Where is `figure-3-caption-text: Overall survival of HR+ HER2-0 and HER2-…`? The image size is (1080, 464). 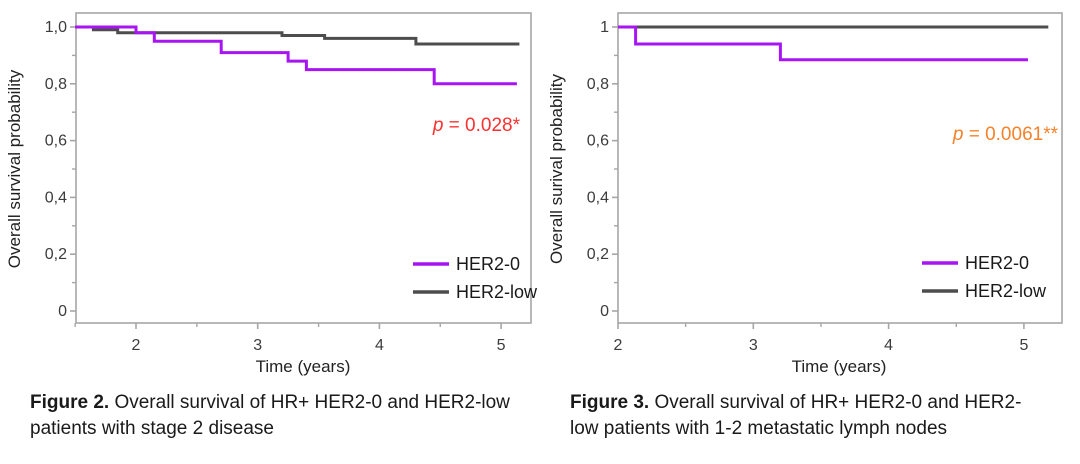
figure-3-caption-text: Overall survival of HR+ HER2-0 and HER2-… is located at coordinates (796, 415).